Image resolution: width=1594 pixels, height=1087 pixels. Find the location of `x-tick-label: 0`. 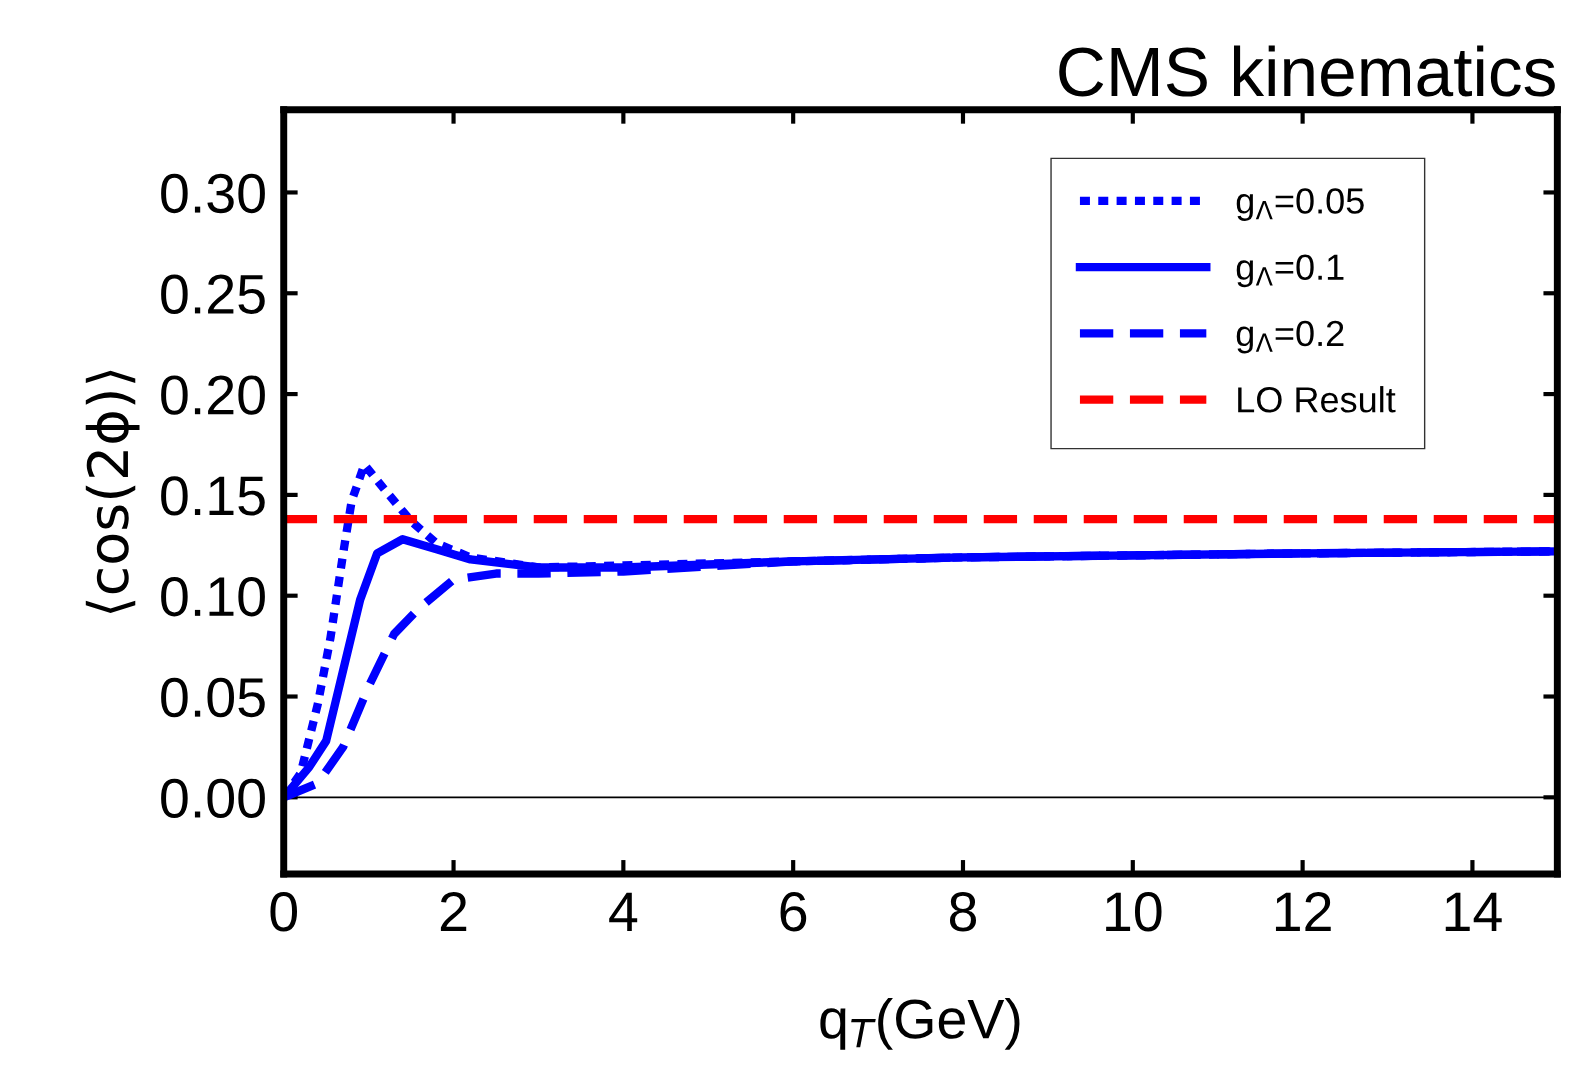

x-tick-label: 0 is located at coordinates (284, 912).